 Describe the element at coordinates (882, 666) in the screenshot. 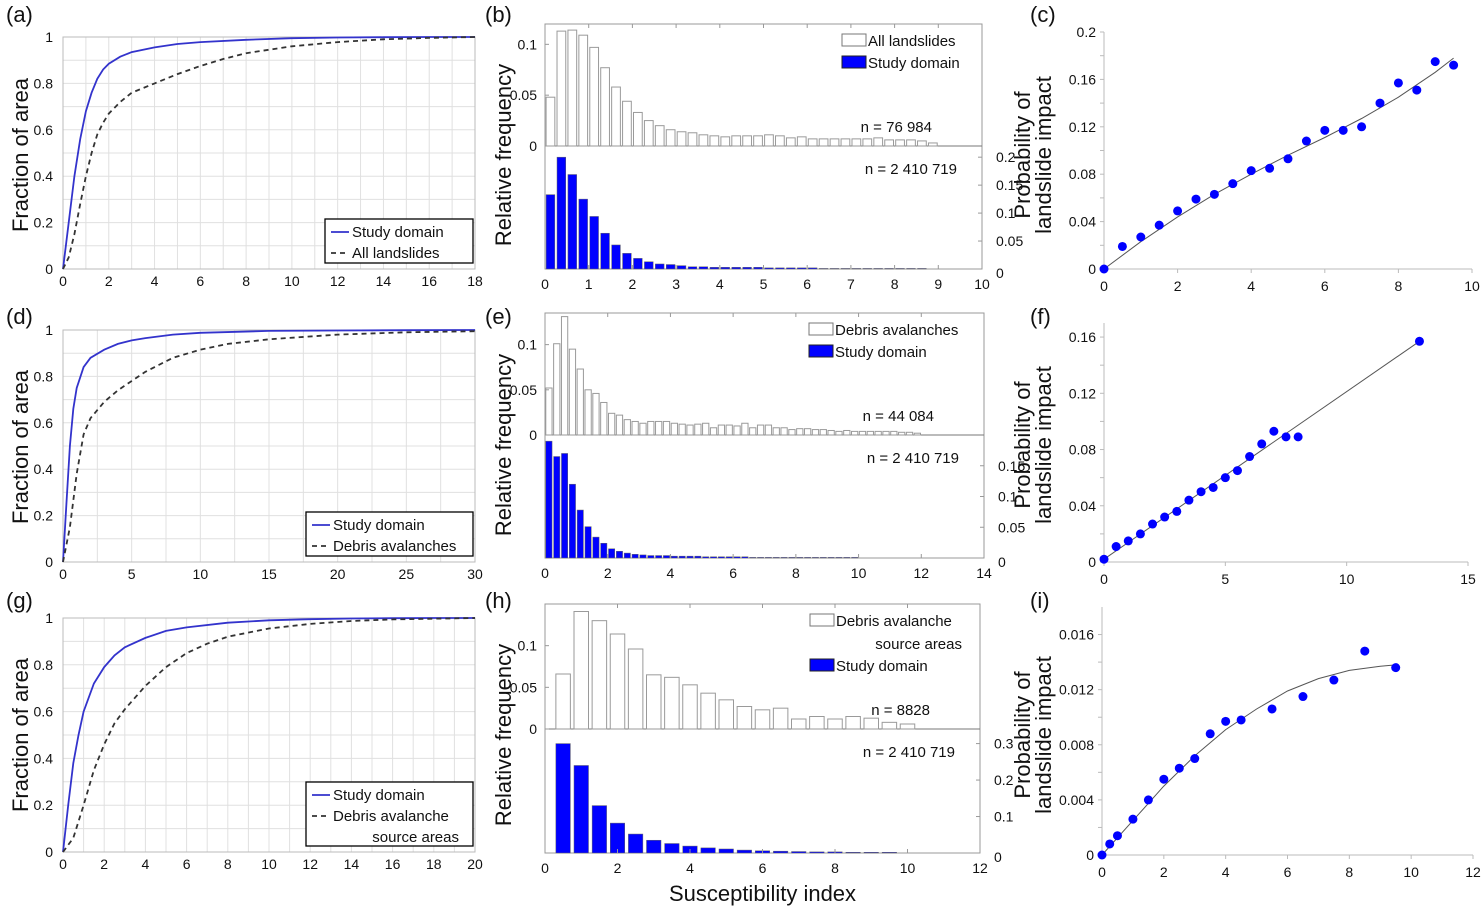

I see `legend-label: Study domain` at that location.